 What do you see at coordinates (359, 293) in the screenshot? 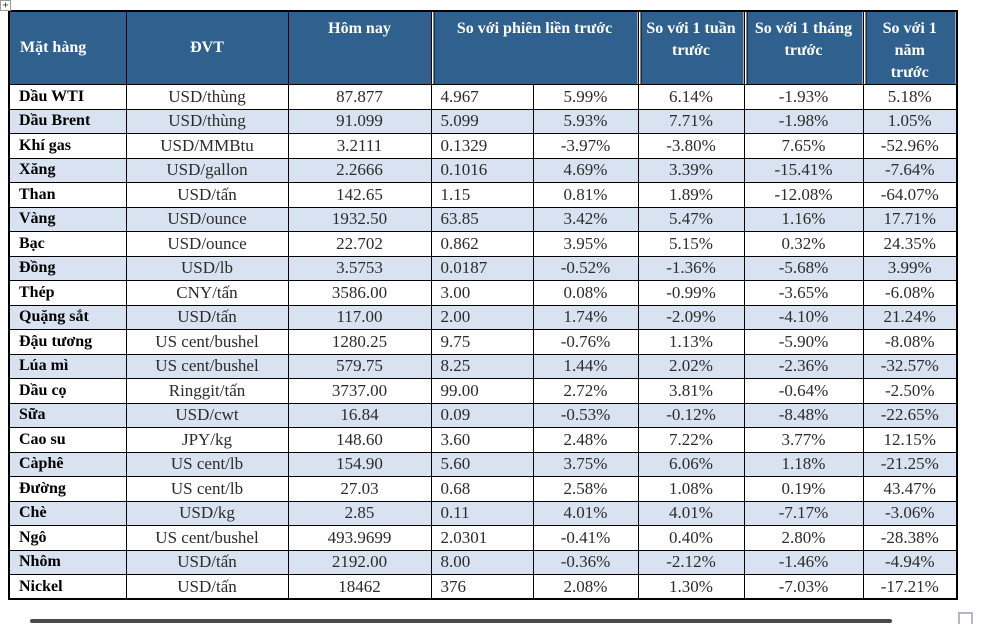
I see `today-value-cell: 3586.00` at bounding box center [359, 293].